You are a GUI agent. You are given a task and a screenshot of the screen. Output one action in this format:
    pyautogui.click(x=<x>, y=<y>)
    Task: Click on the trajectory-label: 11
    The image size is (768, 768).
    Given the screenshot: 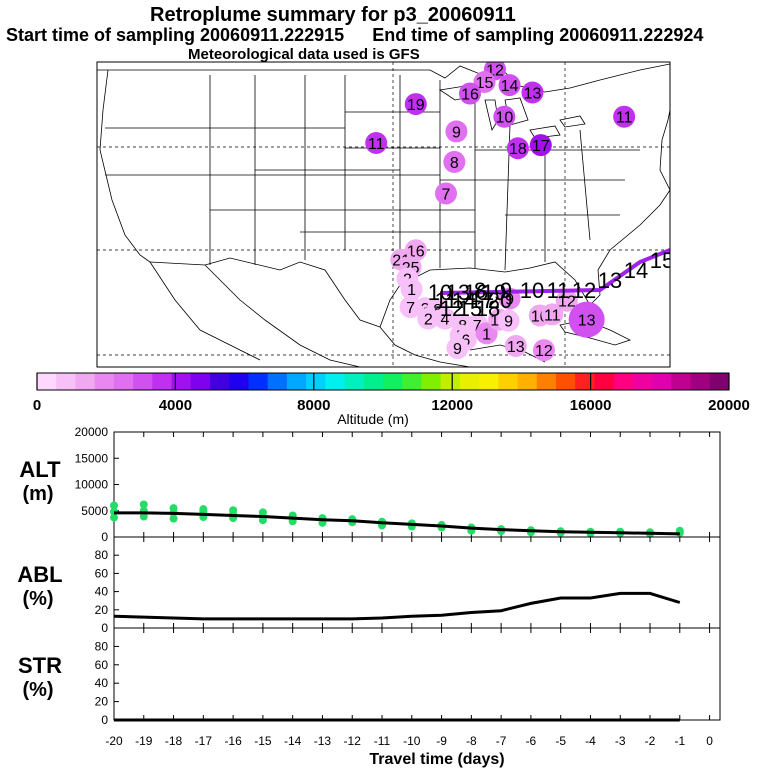 What is the action you would take?
    pyautogui.click(x=558, y=290)
    